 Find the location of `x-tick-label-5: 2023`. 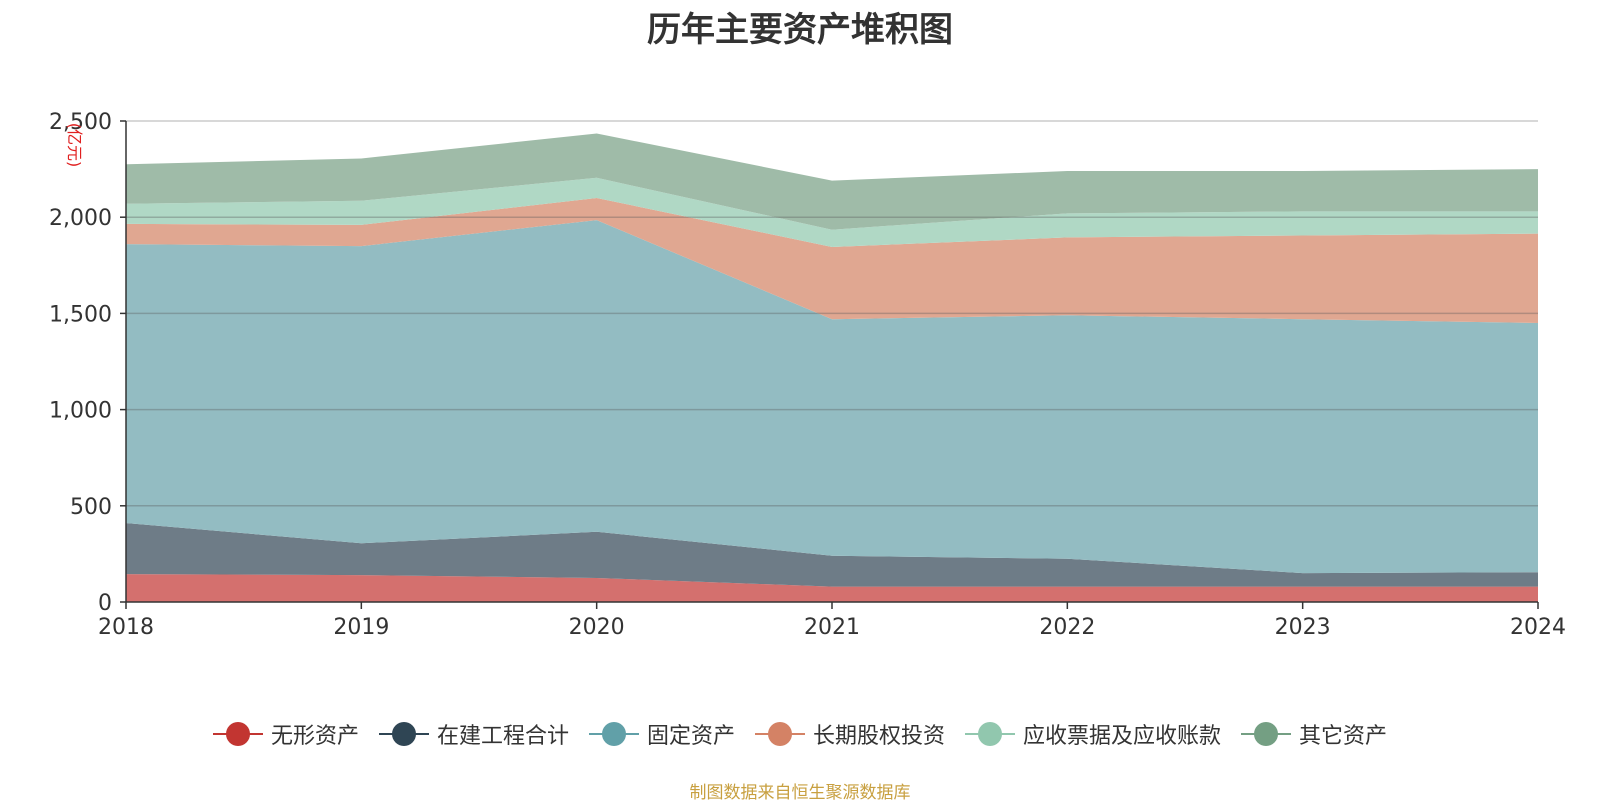

x-tick-label-5: 2023 is located at coordinates (1303, 627).